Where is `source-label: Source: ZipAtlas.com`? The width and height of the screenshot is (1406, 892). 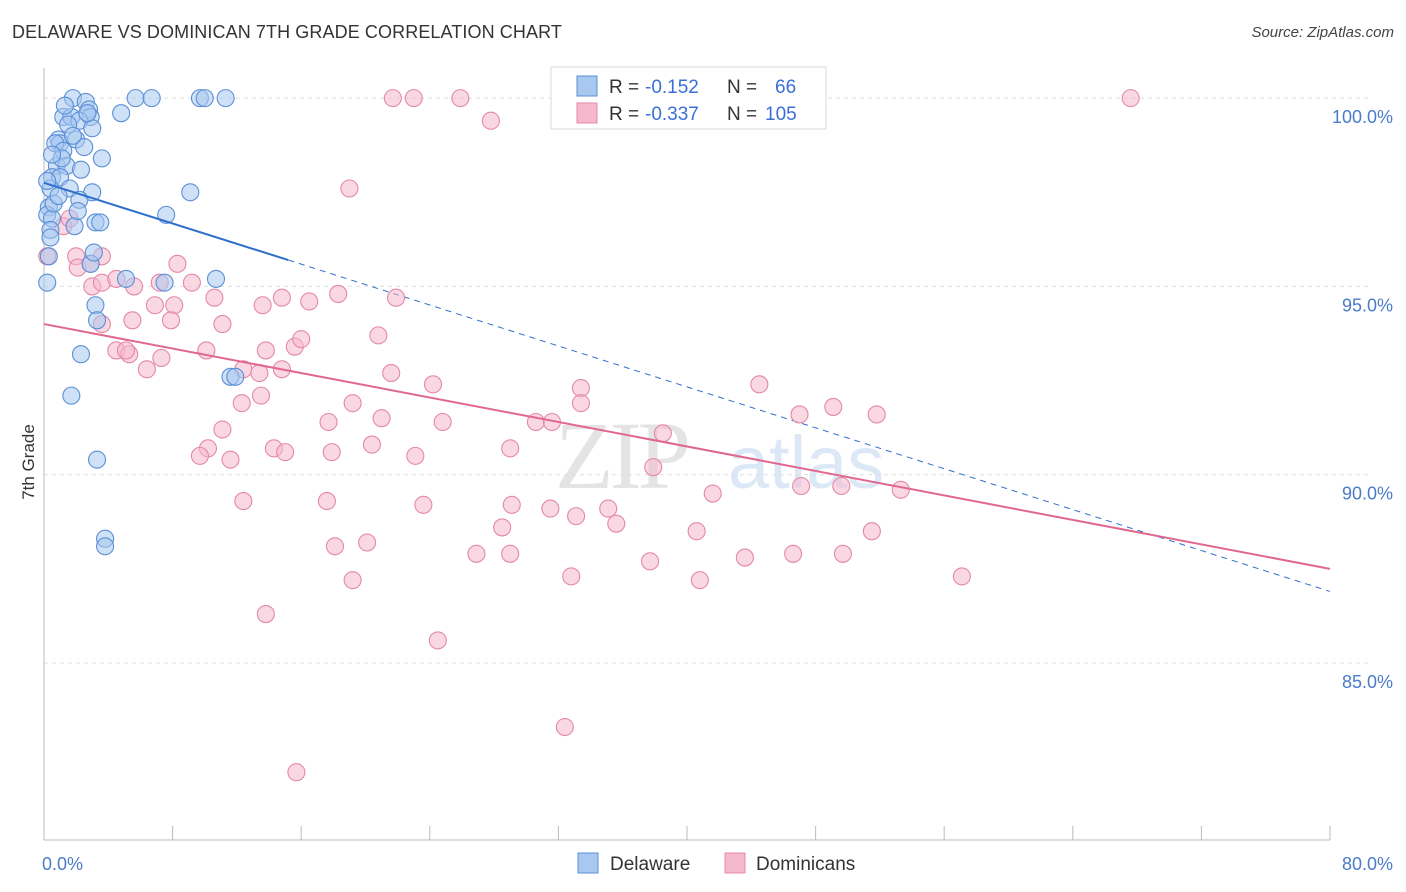 source-label: Source: ZipAtlas.com is located at coordinates (1322, 32).